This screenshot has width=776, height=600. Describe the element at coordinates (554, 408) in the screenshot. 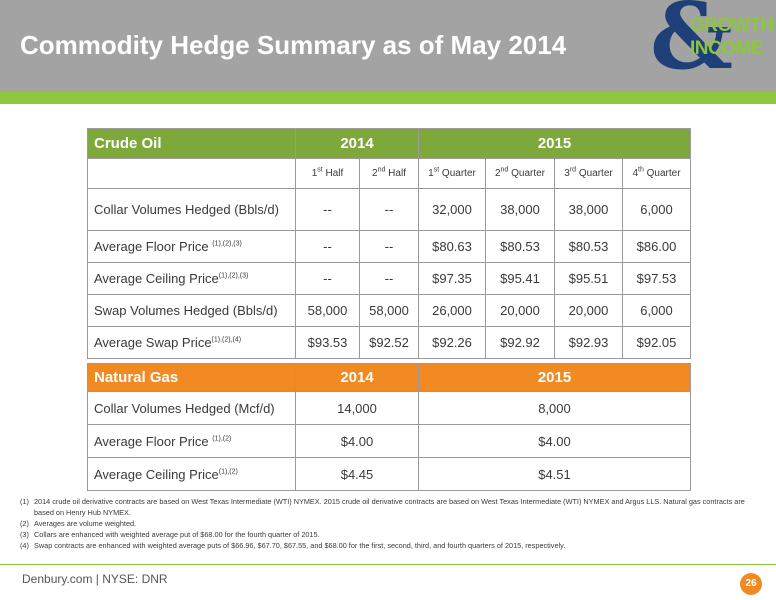

I see `table-cell: 8,000` at that location.